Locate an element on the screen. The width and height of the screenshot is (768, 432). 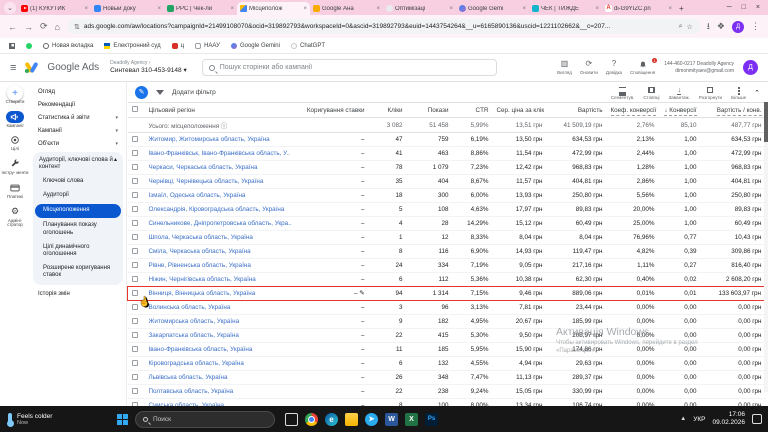
region-link: Львівська область, Україна is located at coordinates (188, 377).